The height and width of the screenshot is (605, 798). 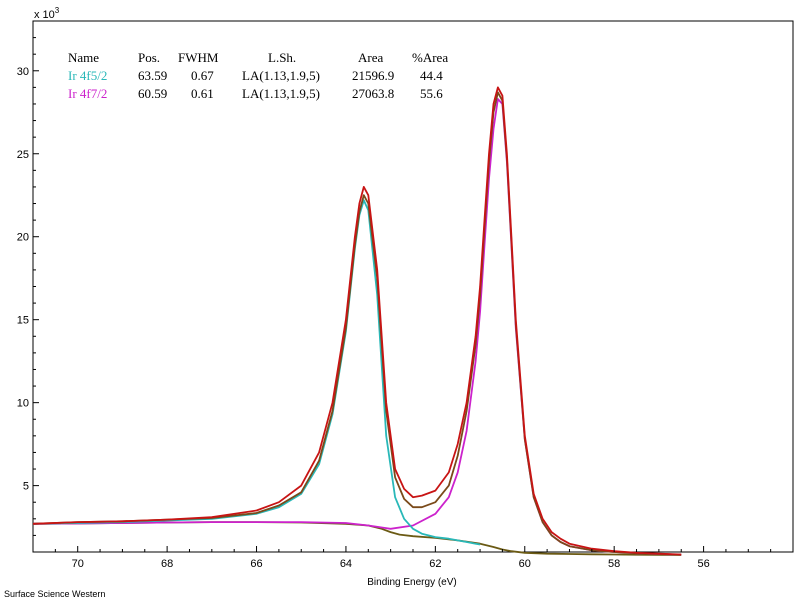 I want to click on x-tick-label: 58, so click(x=614, y=564).